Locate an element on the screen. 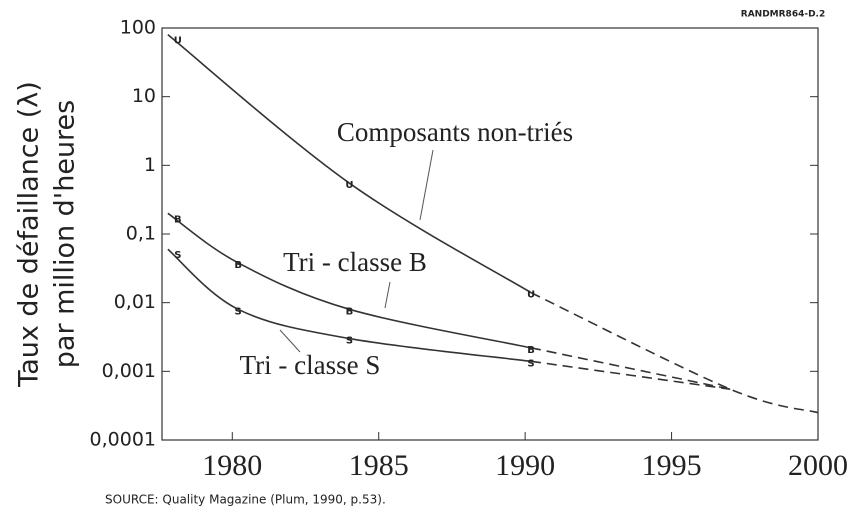  y-axis-label: par million d'heures is located at coordinates (65, 234).